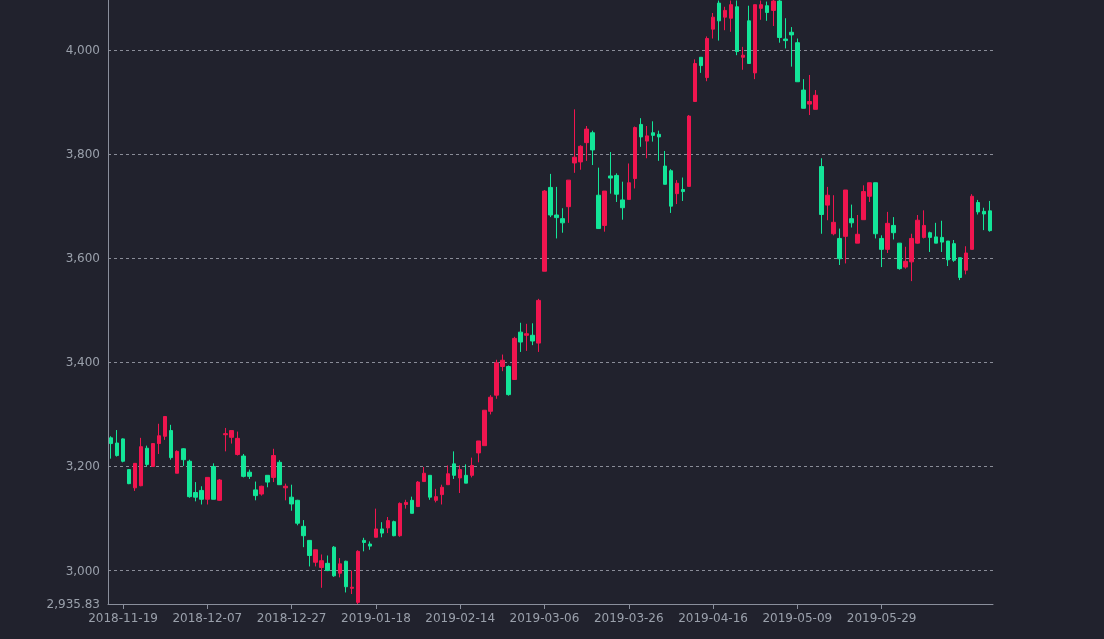 The width and height of the screenshot is (1104, 639). Describe the element at coordinates (460, 618) in the screenshot. I see `x-tick-label: 2019-02-14` at that location.